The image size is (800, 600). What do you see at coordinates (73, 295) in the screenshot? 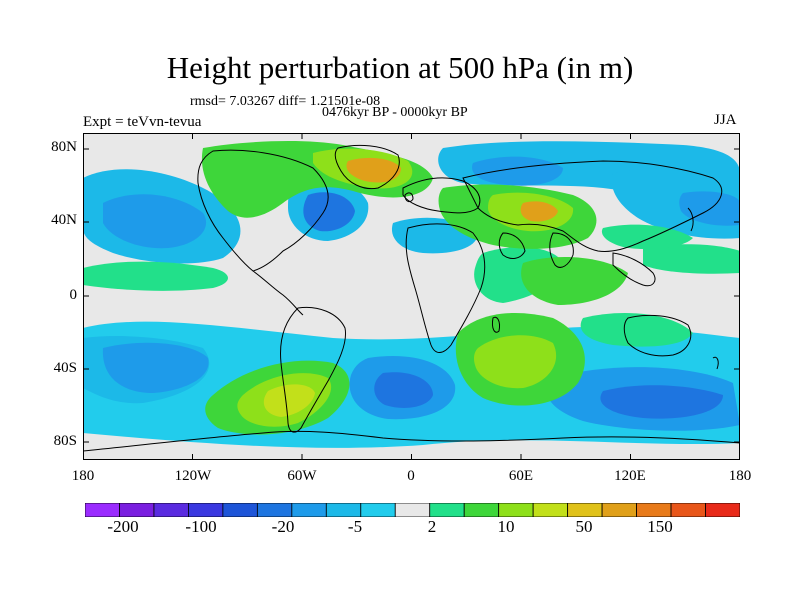
I see `y-tick-0: 0` at bounding box center [73, 295].